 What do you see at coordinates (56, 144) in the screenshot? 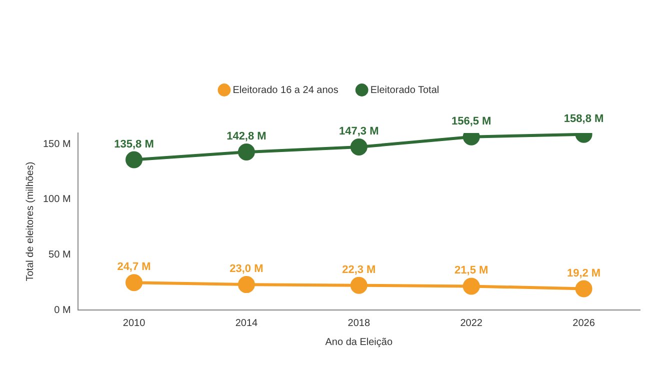
I see `y-tick-label: 150 M` at bounding box center [56, 144].